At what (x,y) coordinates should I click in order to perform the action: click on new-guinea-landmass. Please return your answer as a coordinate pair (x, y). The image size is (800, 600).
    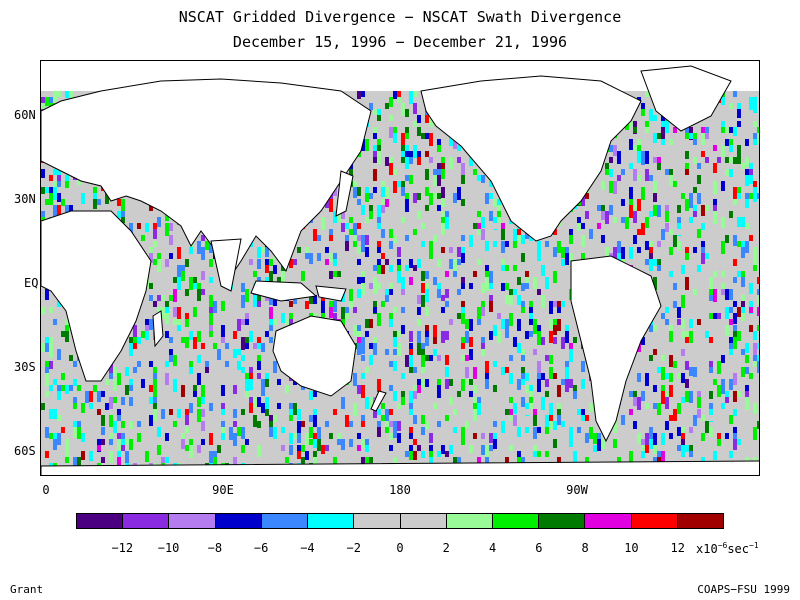
    Looking at the image, I should click on (331, 293).